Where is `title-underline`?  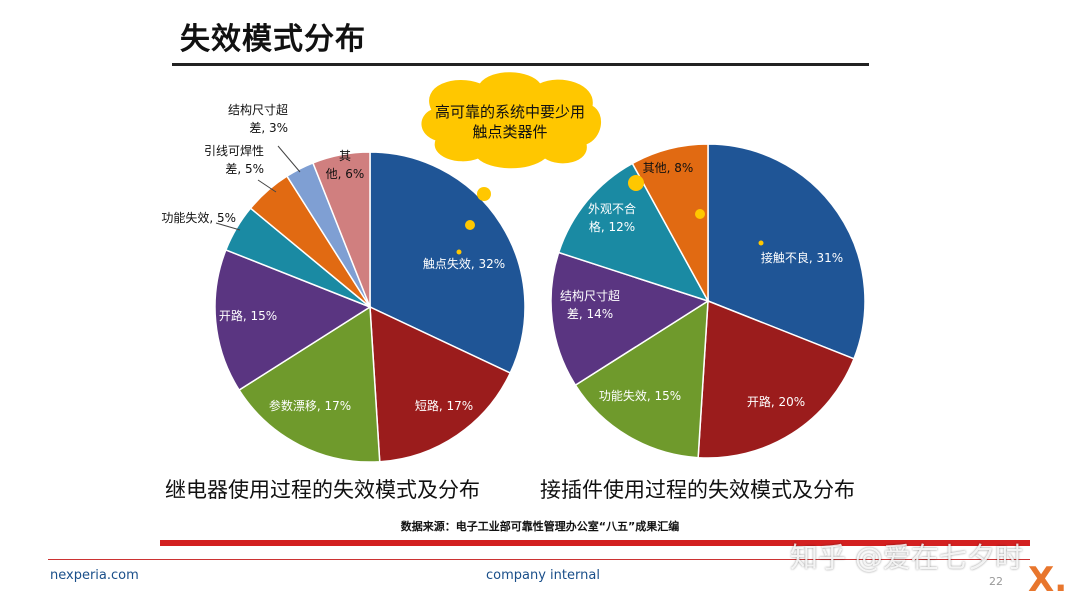
title-underline is located at coordinates (520, 64).